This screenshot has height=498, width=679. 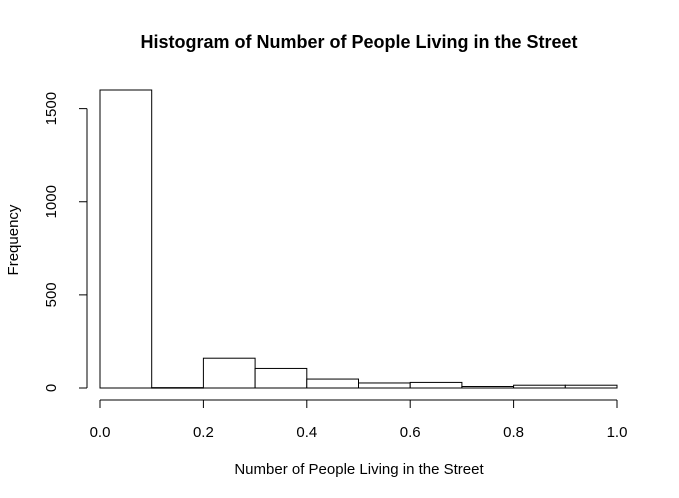 What do you see at coordinates (51, 201) in the screenshot?
I see `y-tick-label: 1000` at bounding box center [51, 201].